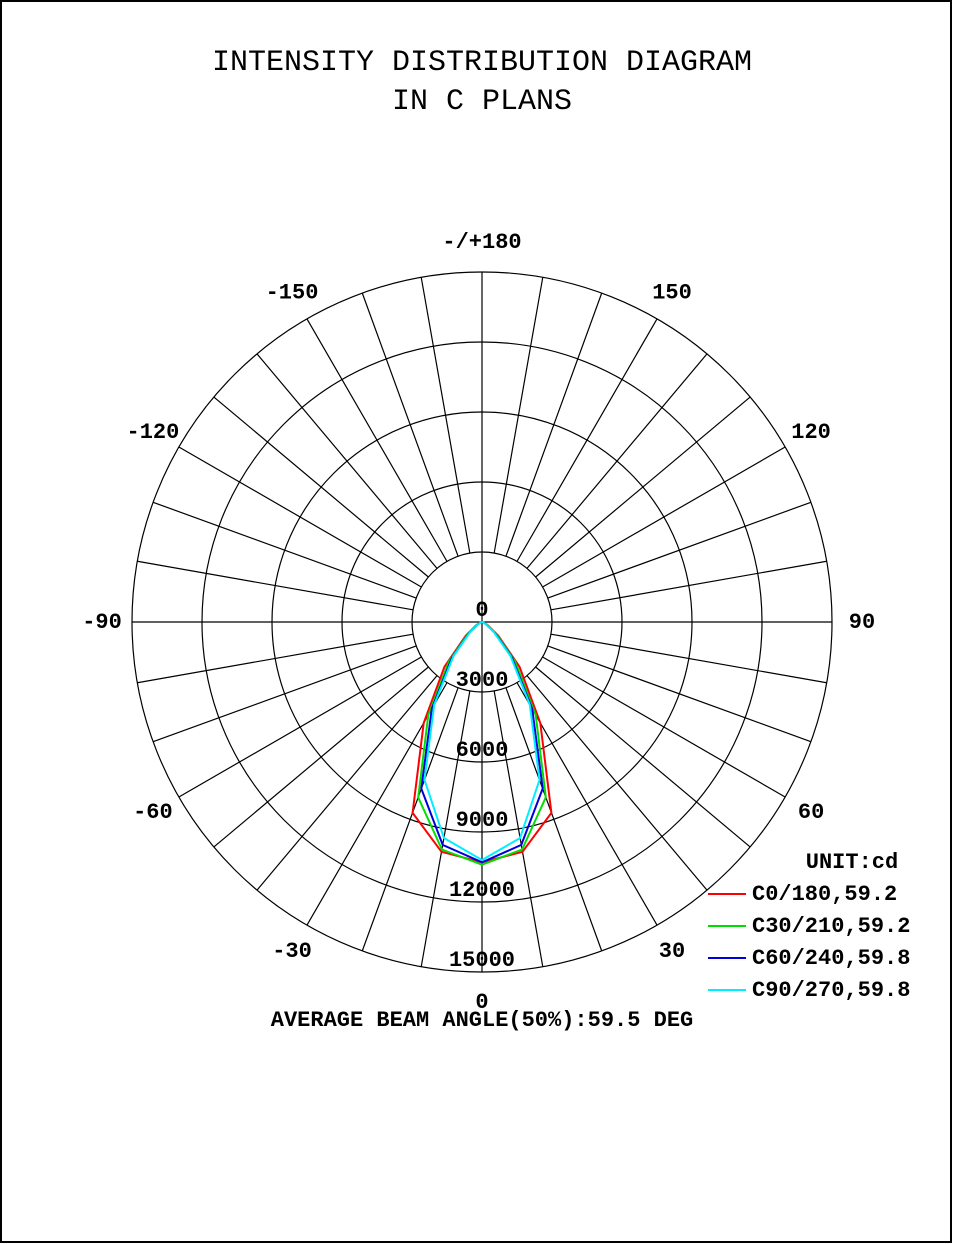 This screenshot has height=1244, width=953. I want to click on legend-label: C0/180,59.2, so click(824, 894).